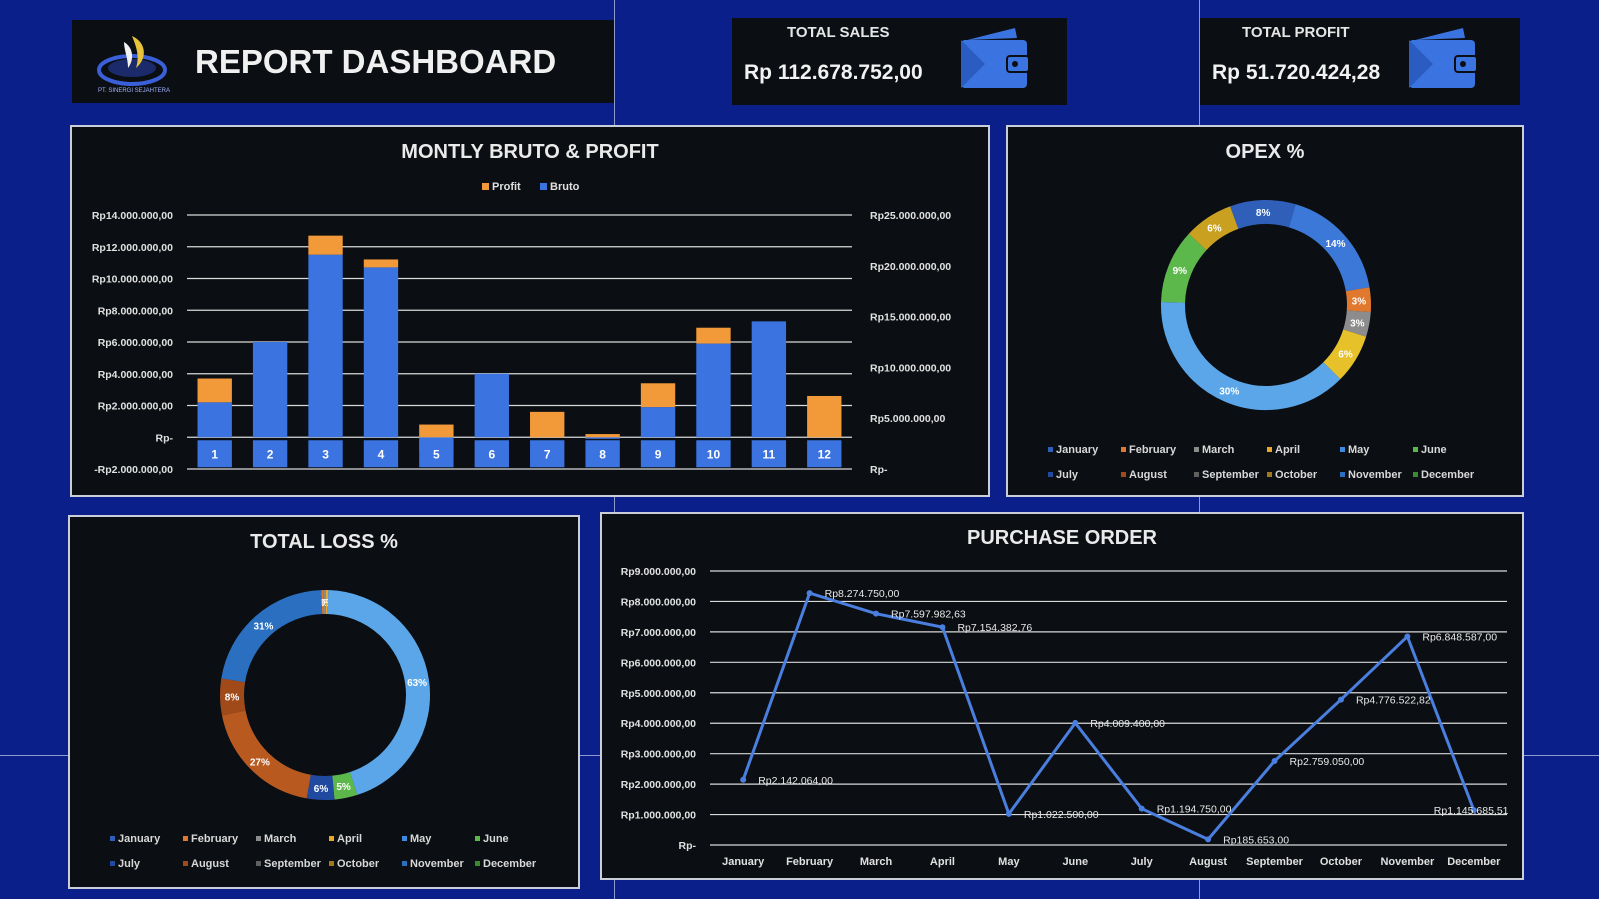 Image resolution: width=1599 pixels, height=899 pixels. I want to click on y-axis-tick-label: Rp-, so click(688, 846).